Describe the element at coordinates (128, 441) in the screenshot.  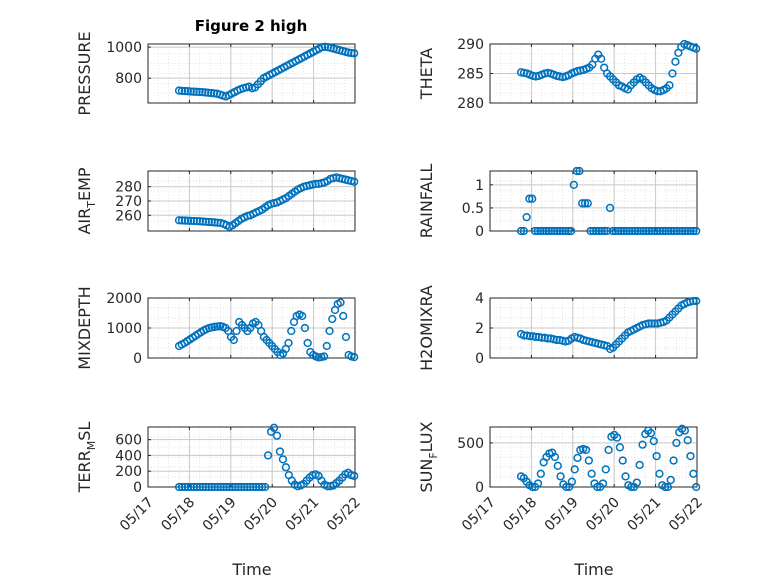
I see `y-tick-label: 600` at that location.